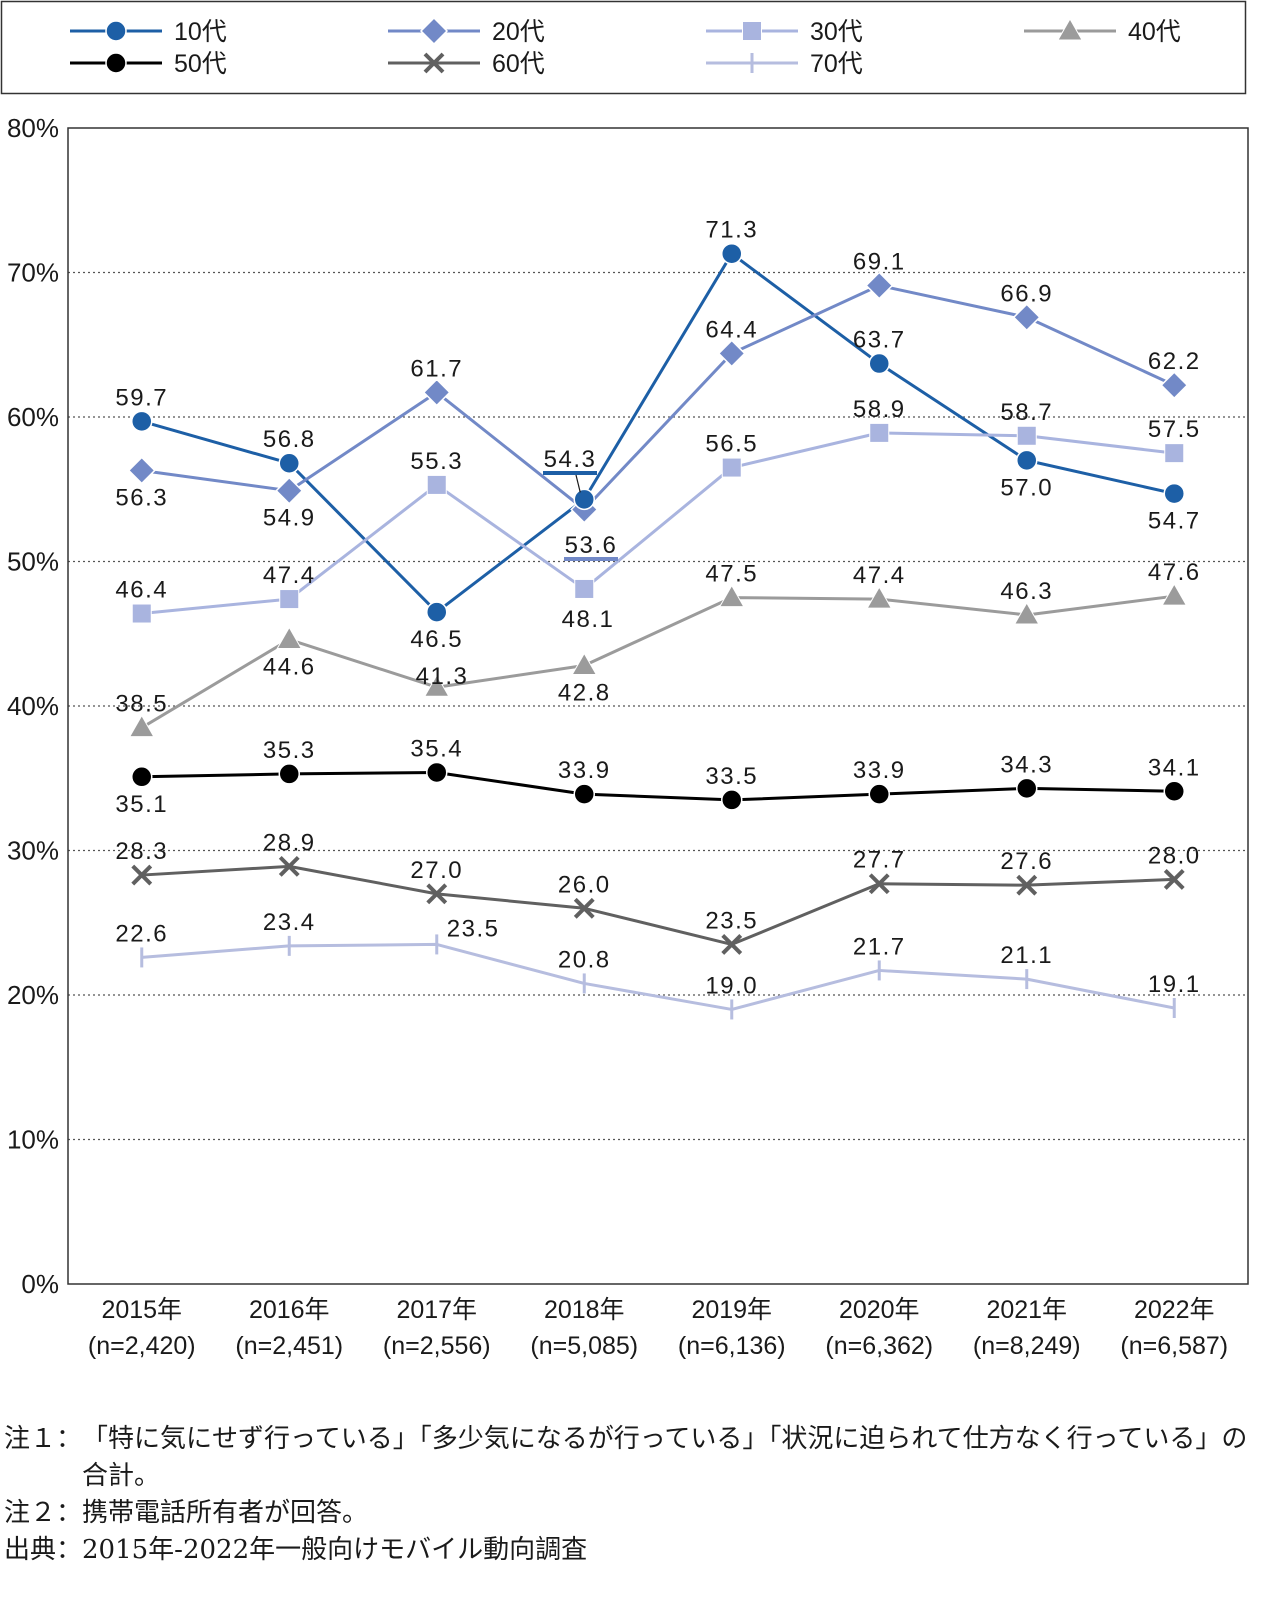 The image size is (1276, 1601). Describe the element at coordinates (436, 1310) in the screenshot. I see `x-tick-label: 2017年` at that location.